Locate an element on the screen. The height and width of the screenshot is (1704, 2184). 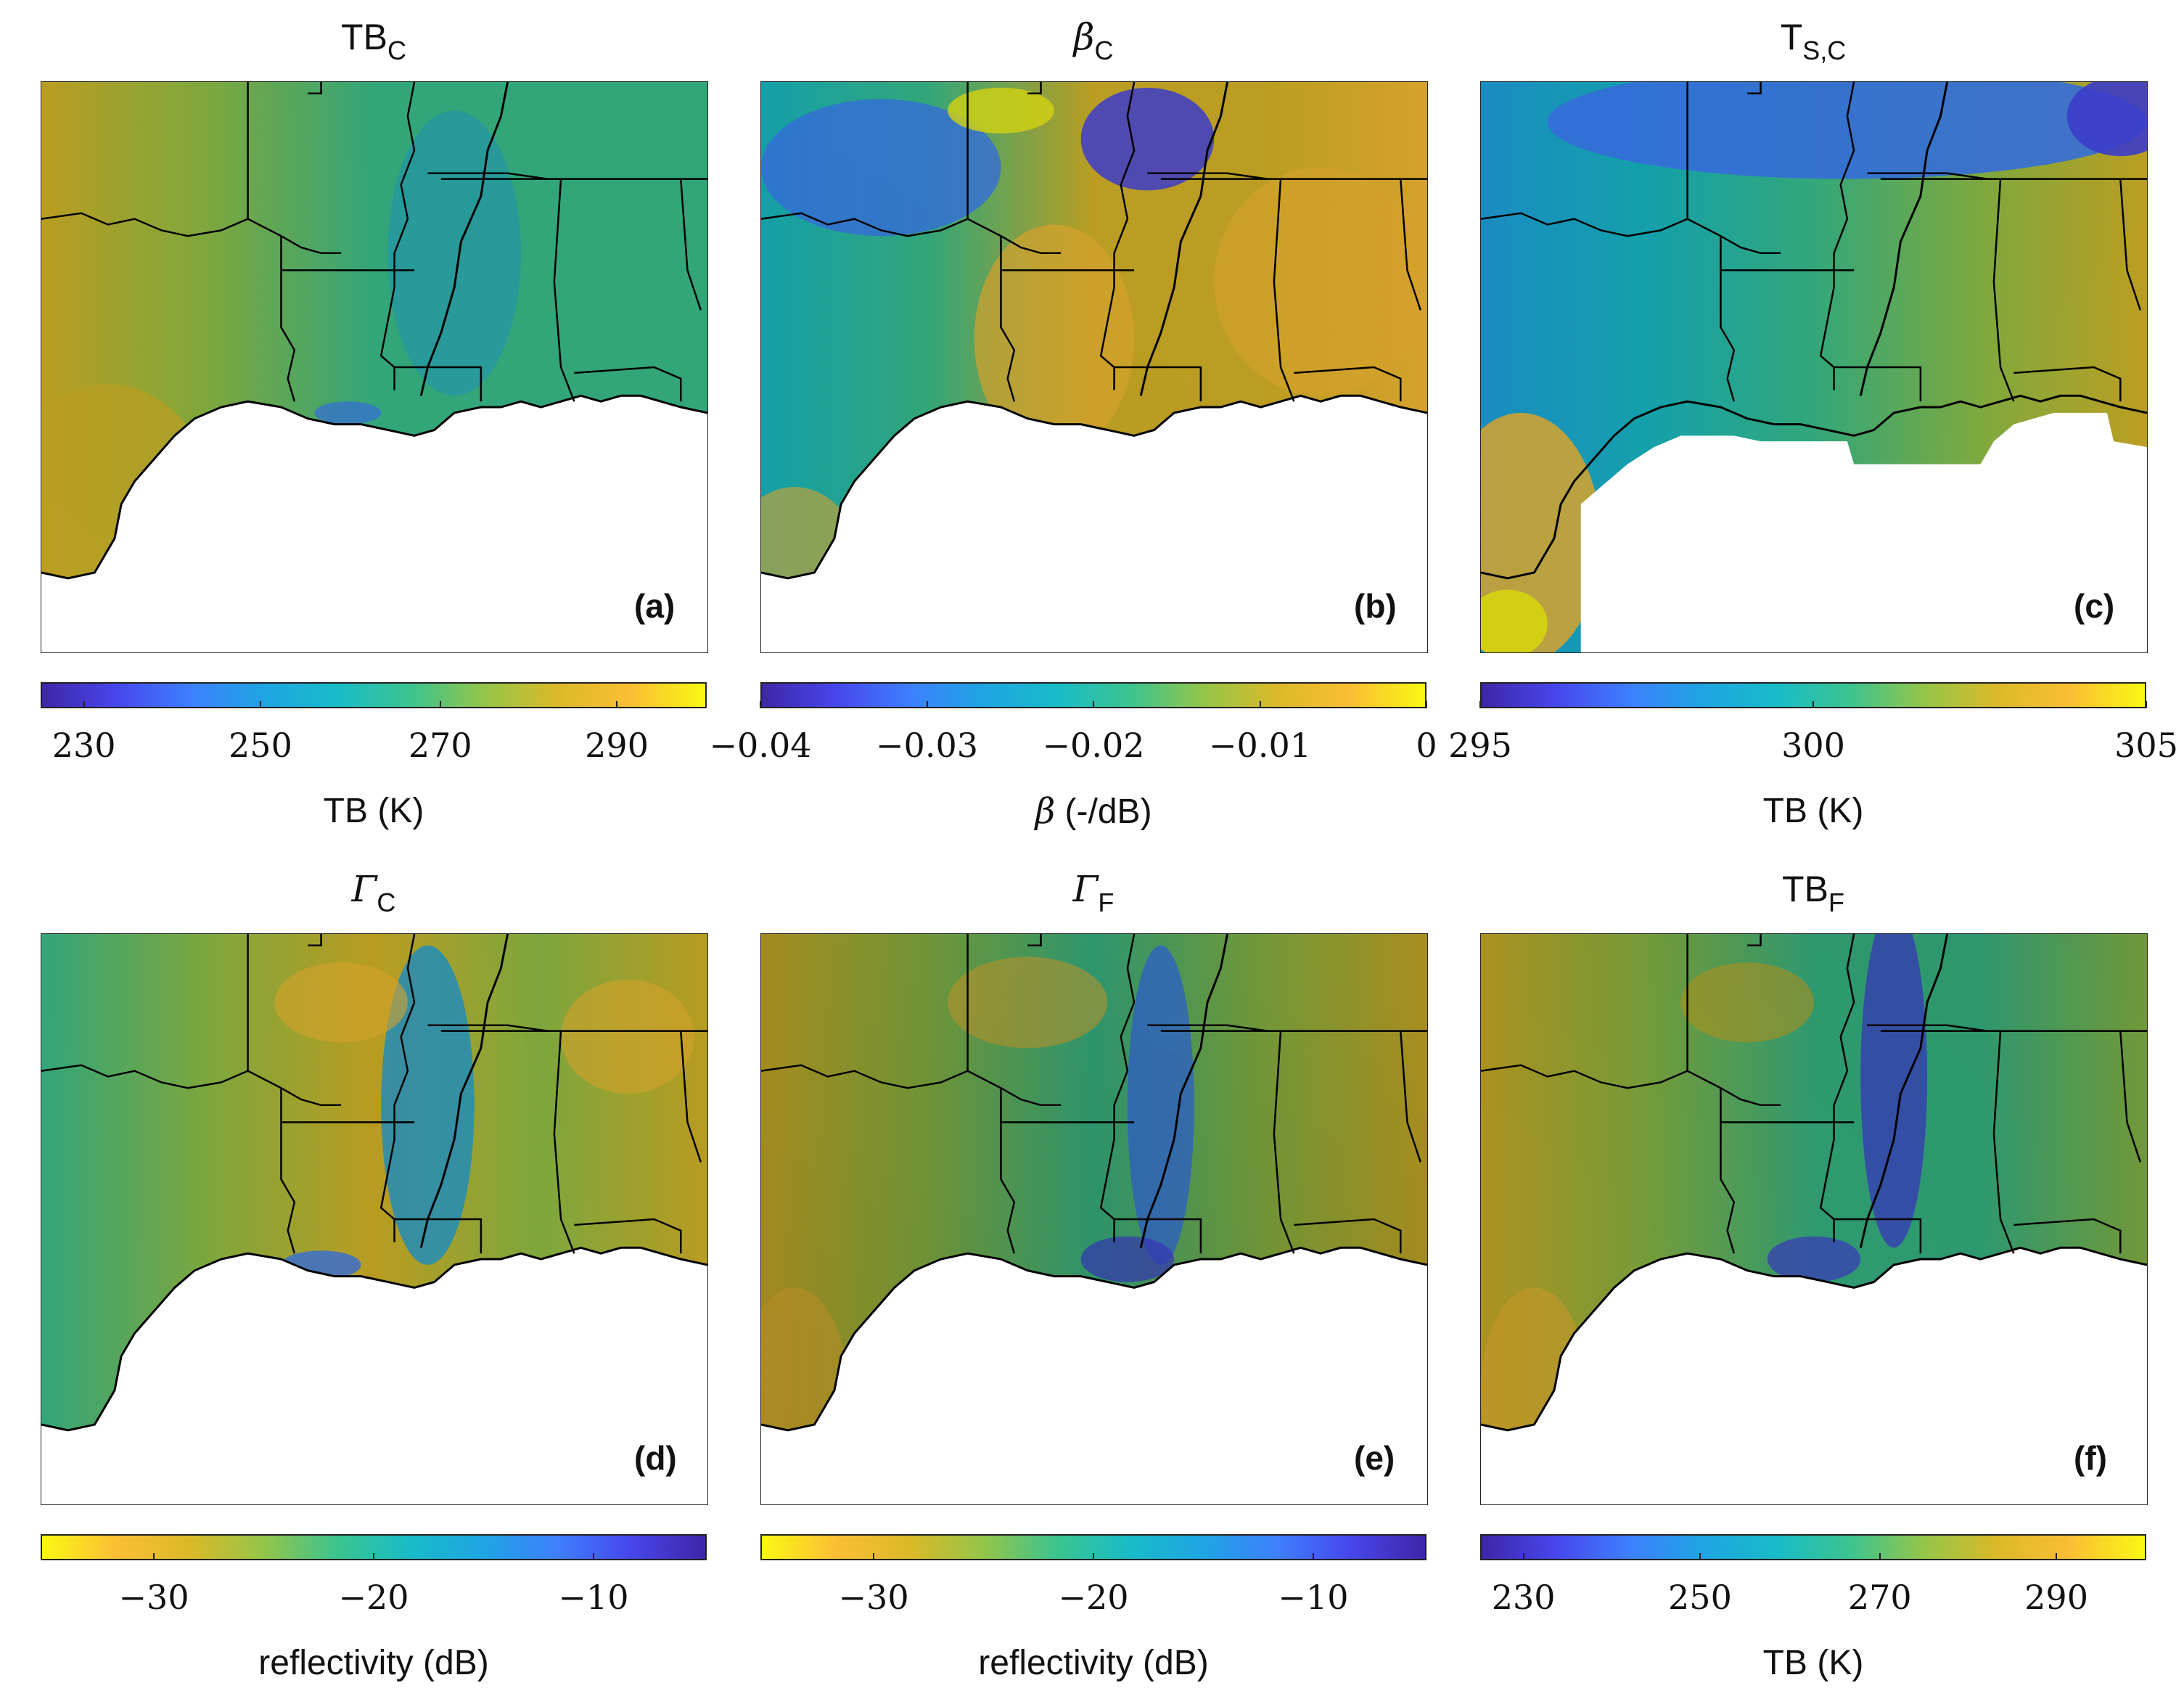
panel-title-main: T is located at coordinates (1792, 37).